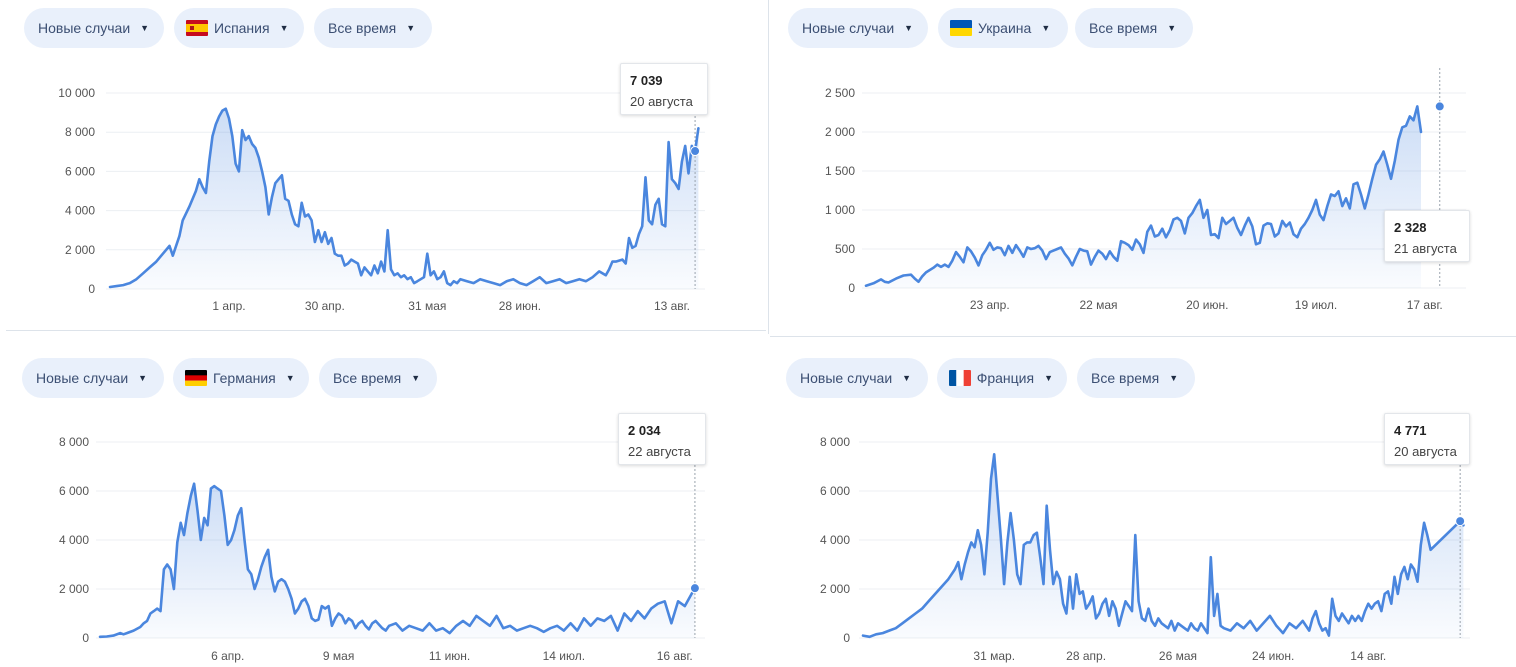 Image resolution: width=1516 pixels, height=667 pixels. What do you see at coordinates (840, 93) in the screenshot?
I see `y-tick-label: 2 500` at bounding box center [840, 93].